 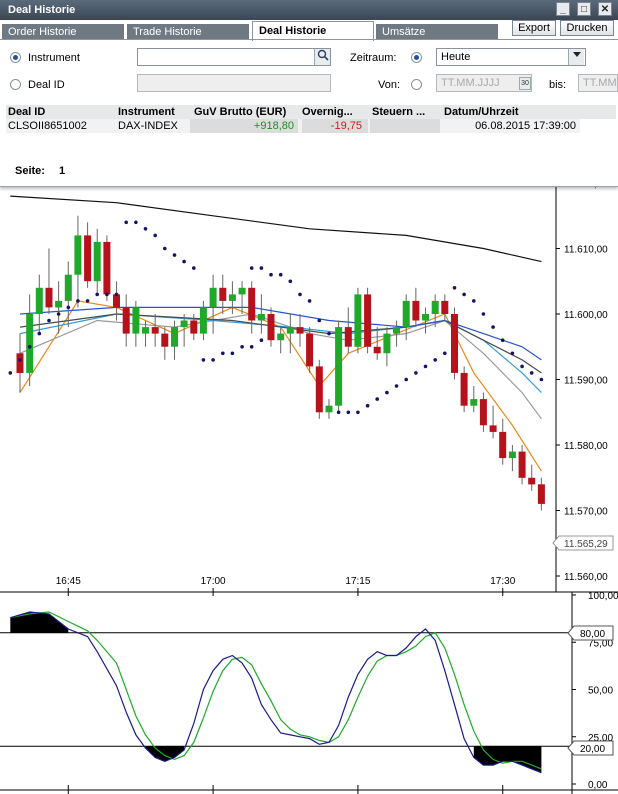 What do you see at coordinates (309, 10) in the screenshot?
I see `title-bar: Deal Historie _ □ ✕` at bounding box center [309, 10].